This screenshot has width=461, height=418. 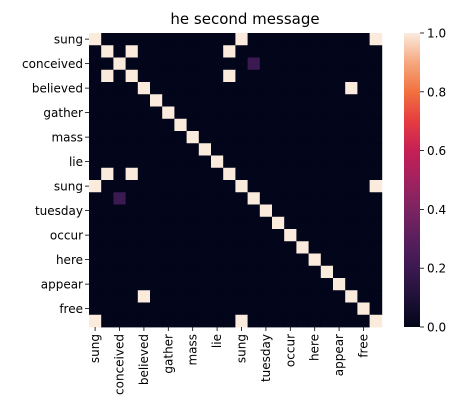 What do you see at coordinates (290, 350) in the screenshot?
I see `x-tick-label: occur` at bounding box center [290, 350].